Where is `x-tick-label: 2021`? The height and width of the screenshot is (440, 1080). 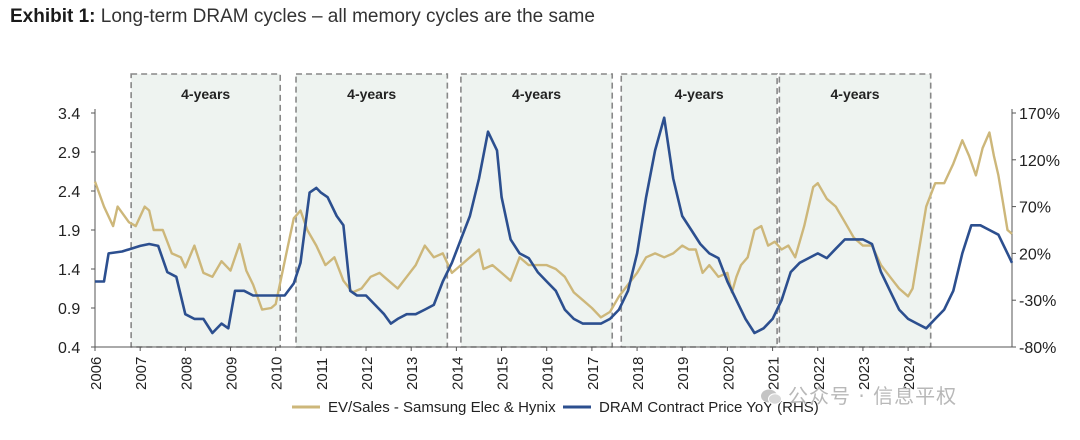
x-tick-label: 2021 is located at coordinates (774, 373).